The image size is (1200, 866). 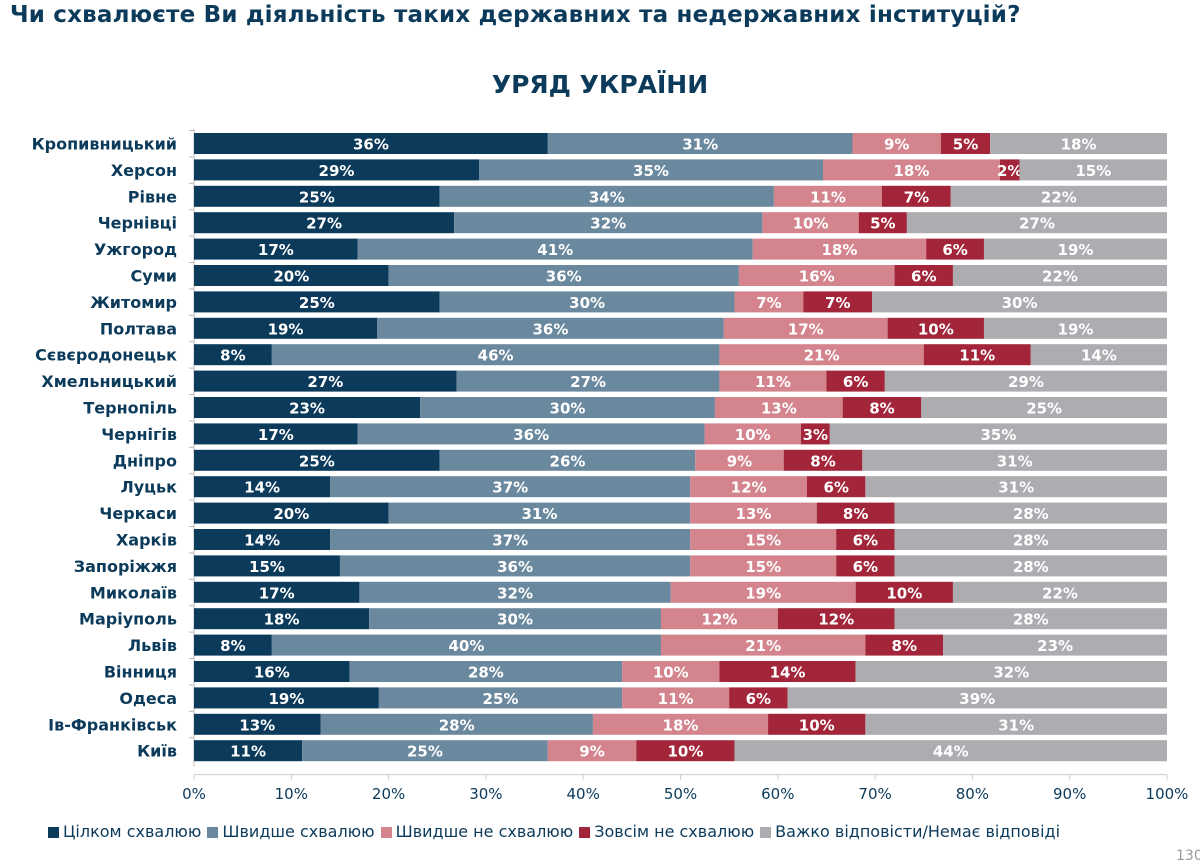 I want to click on category-label: Львів, so click(x=152, y=645).